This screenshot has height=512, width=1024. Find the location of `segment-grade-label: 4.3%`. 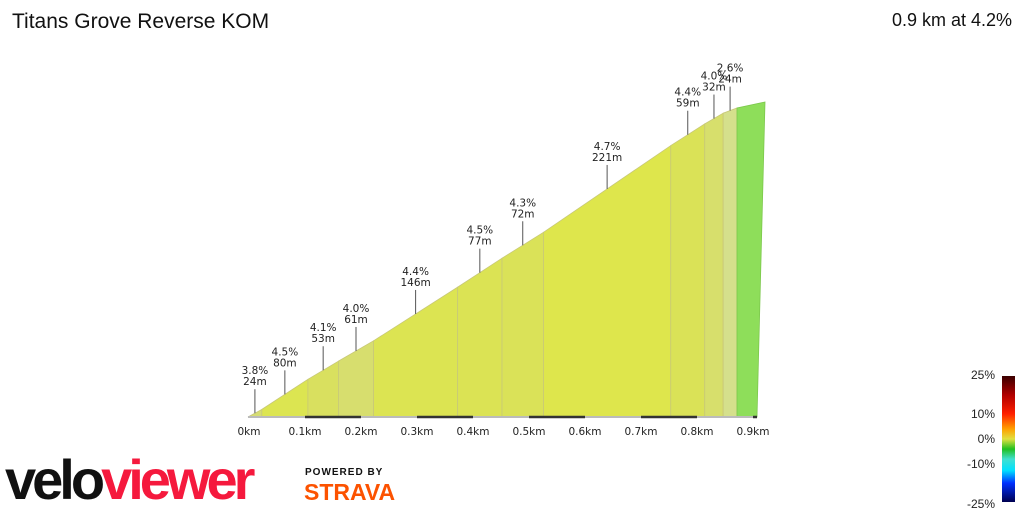

segment-grade-label: 4.3% is located at coordinates (522, 203).